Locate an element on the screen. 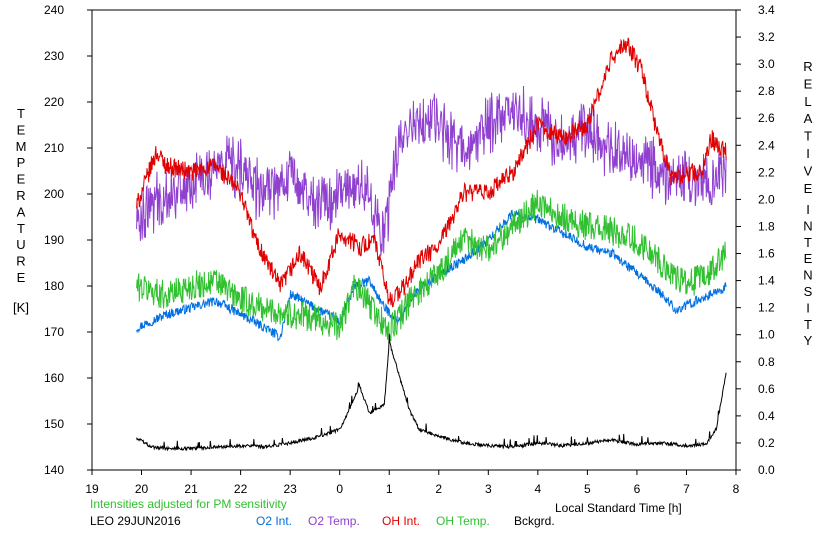  x-tick-label: 19 is located at coordinates (92, 489).